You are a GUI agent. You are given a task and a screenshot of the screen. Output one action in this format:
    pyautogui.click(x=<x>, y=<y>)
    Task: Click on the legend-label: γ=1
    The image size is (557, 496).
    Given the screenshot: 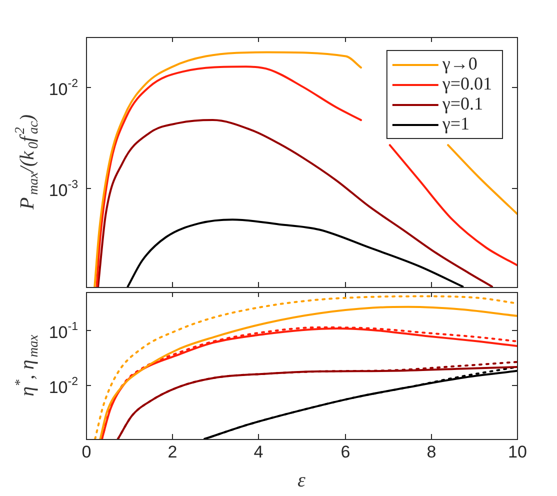 What is the action you would take?
    pyautogui.click(x=455, y=124)
    